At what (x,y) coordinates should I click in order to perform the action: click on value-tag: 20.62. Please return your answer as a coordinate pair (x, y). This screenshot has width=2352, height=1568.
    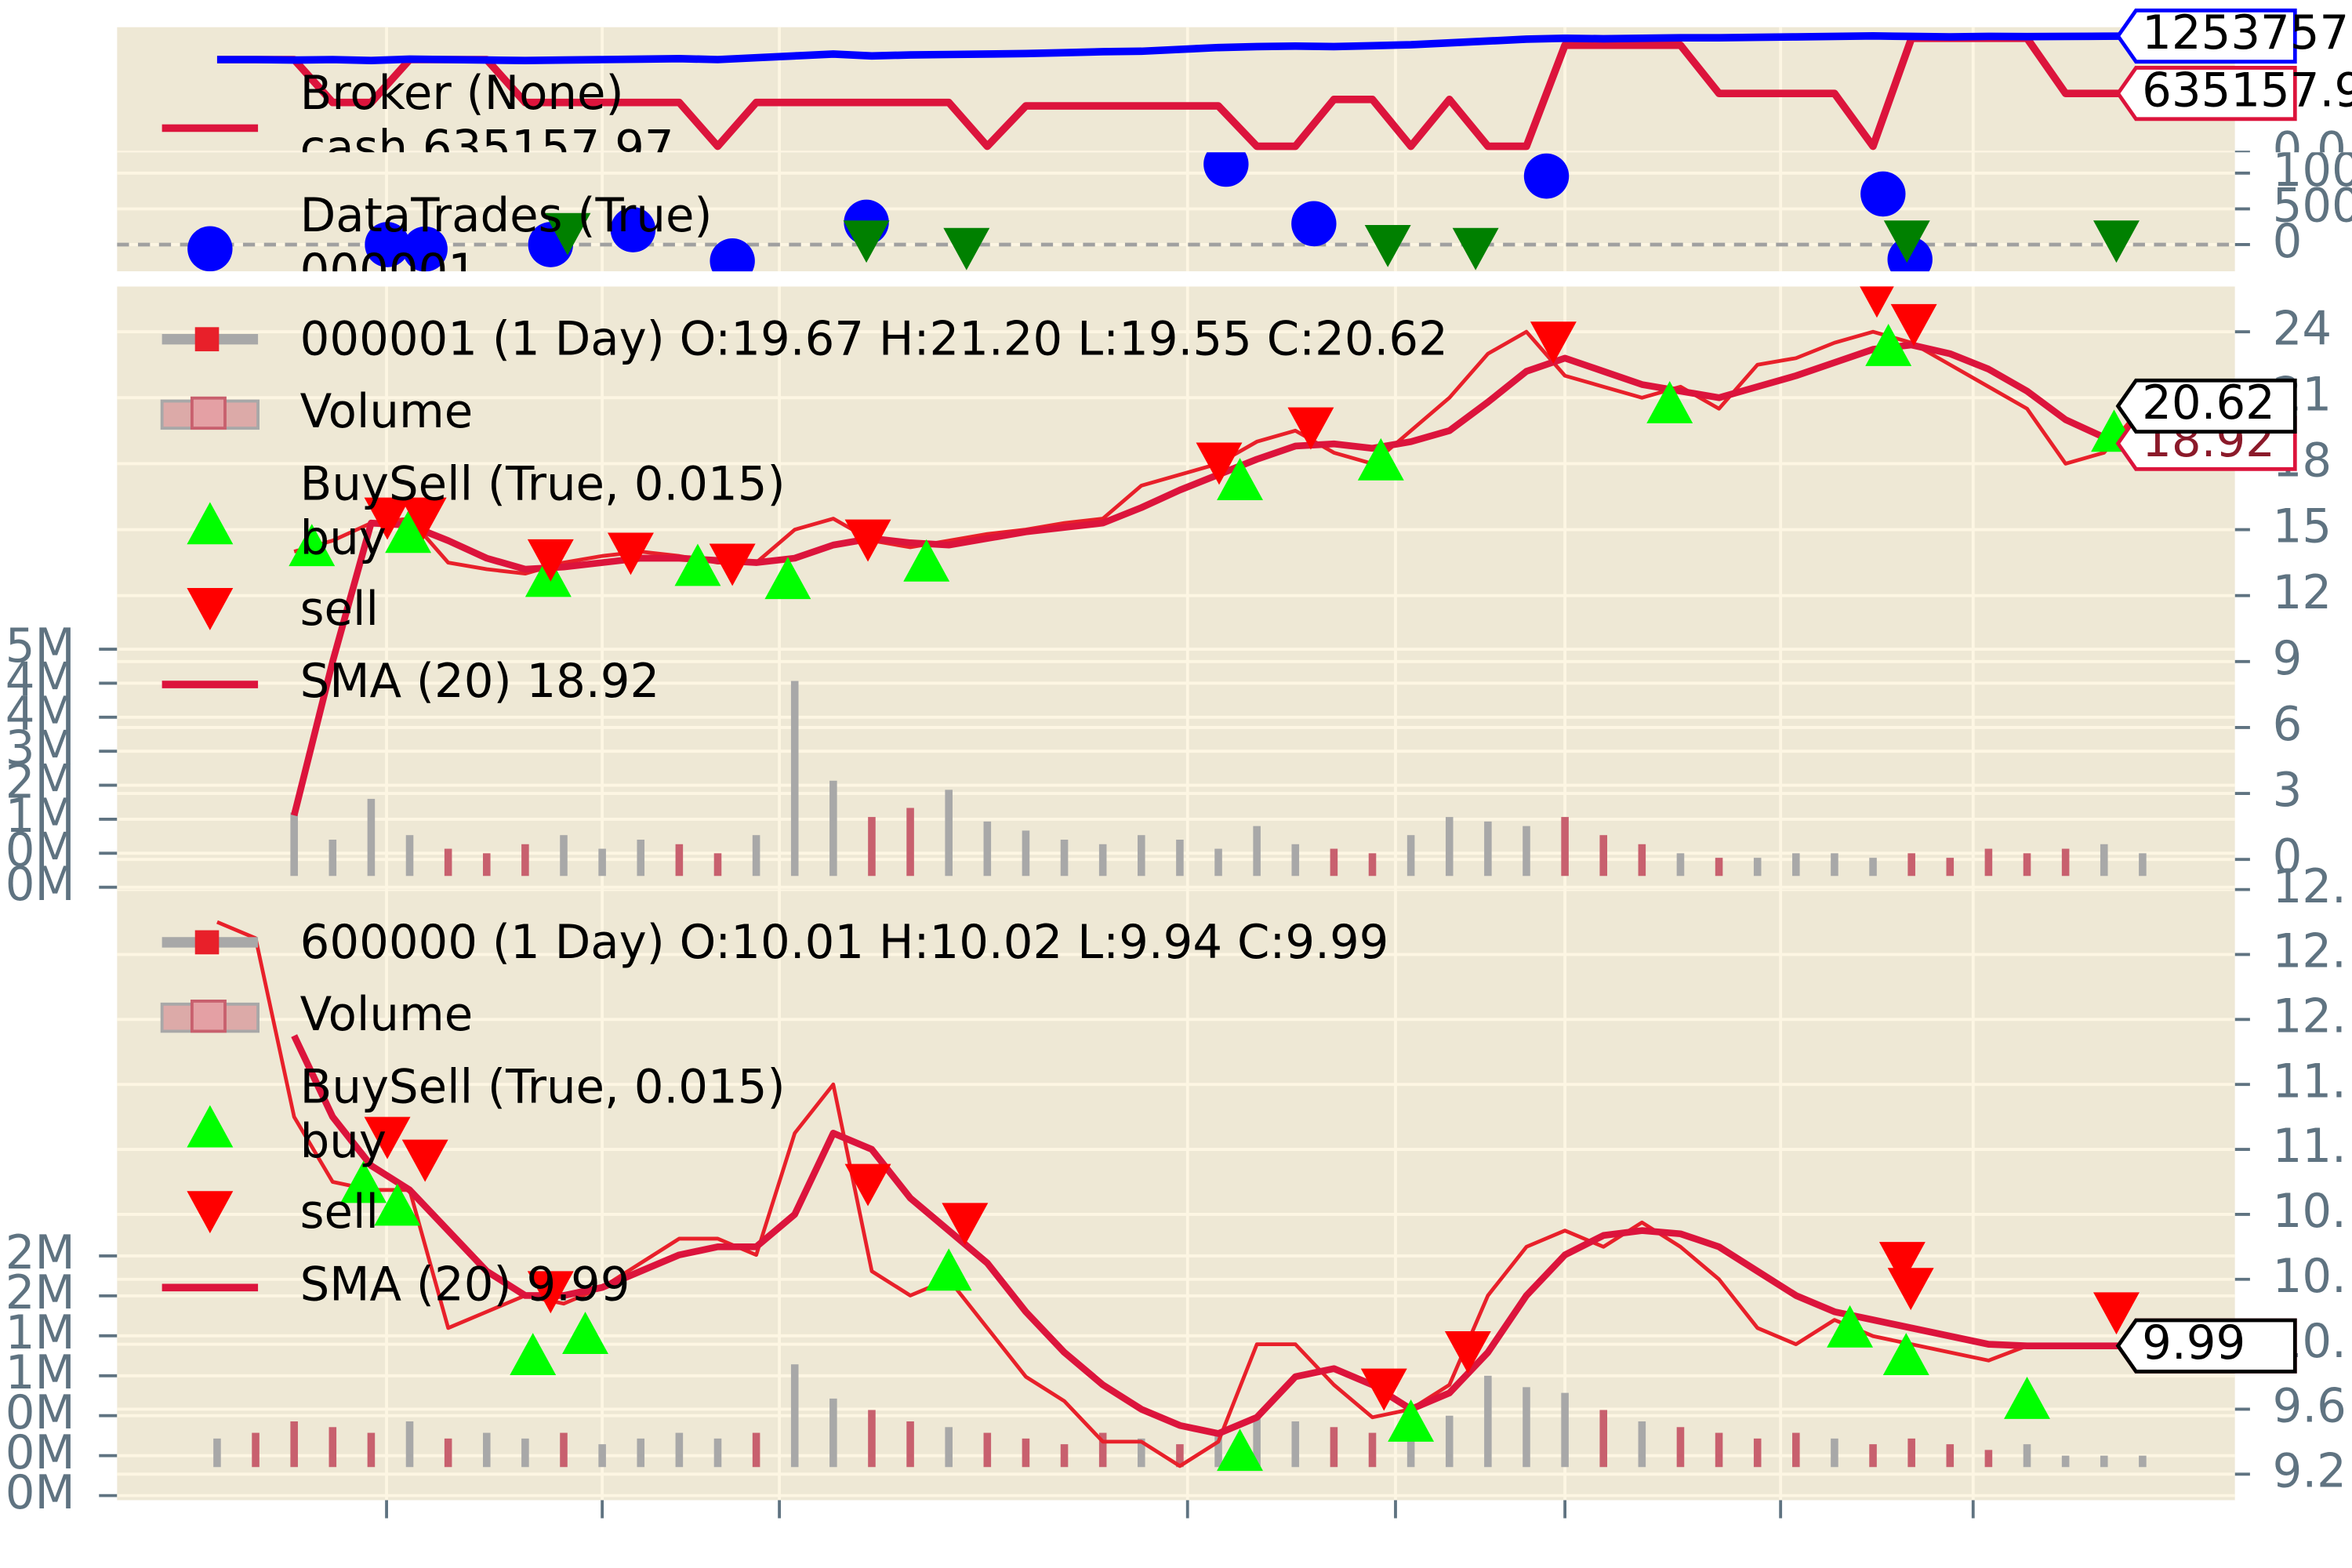
    Looking at the image, I should click on (2208, 403).